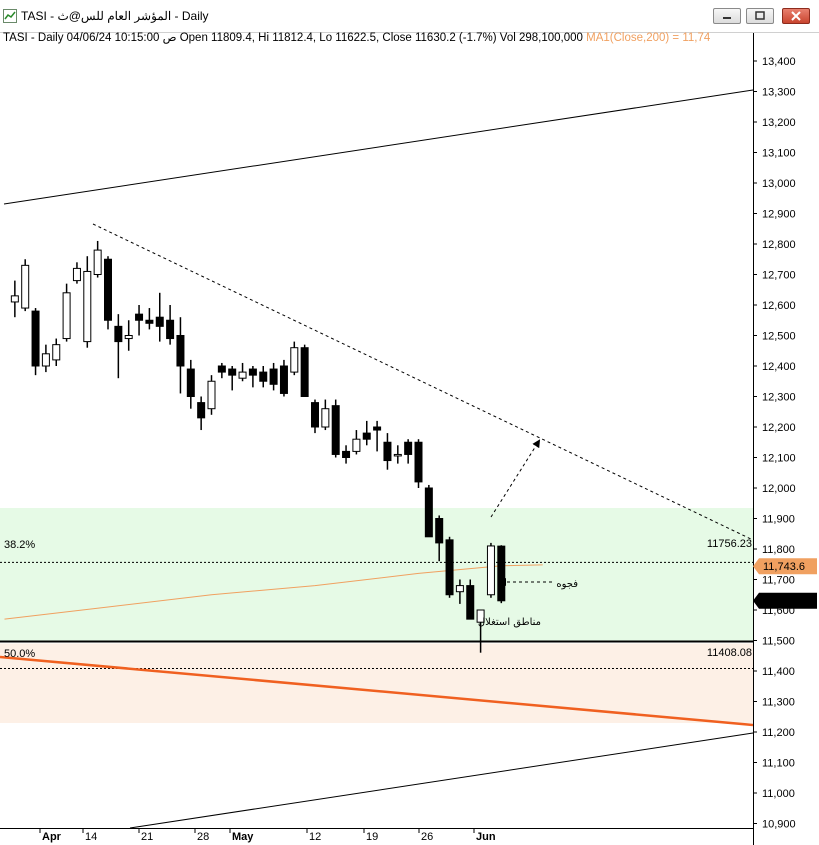 This screenshot has height=845, width=819. What do you see at coordinates (779, 428) in the screenshot?
I see `price-tick-label: 12,200` at bounding box center [779, 428].